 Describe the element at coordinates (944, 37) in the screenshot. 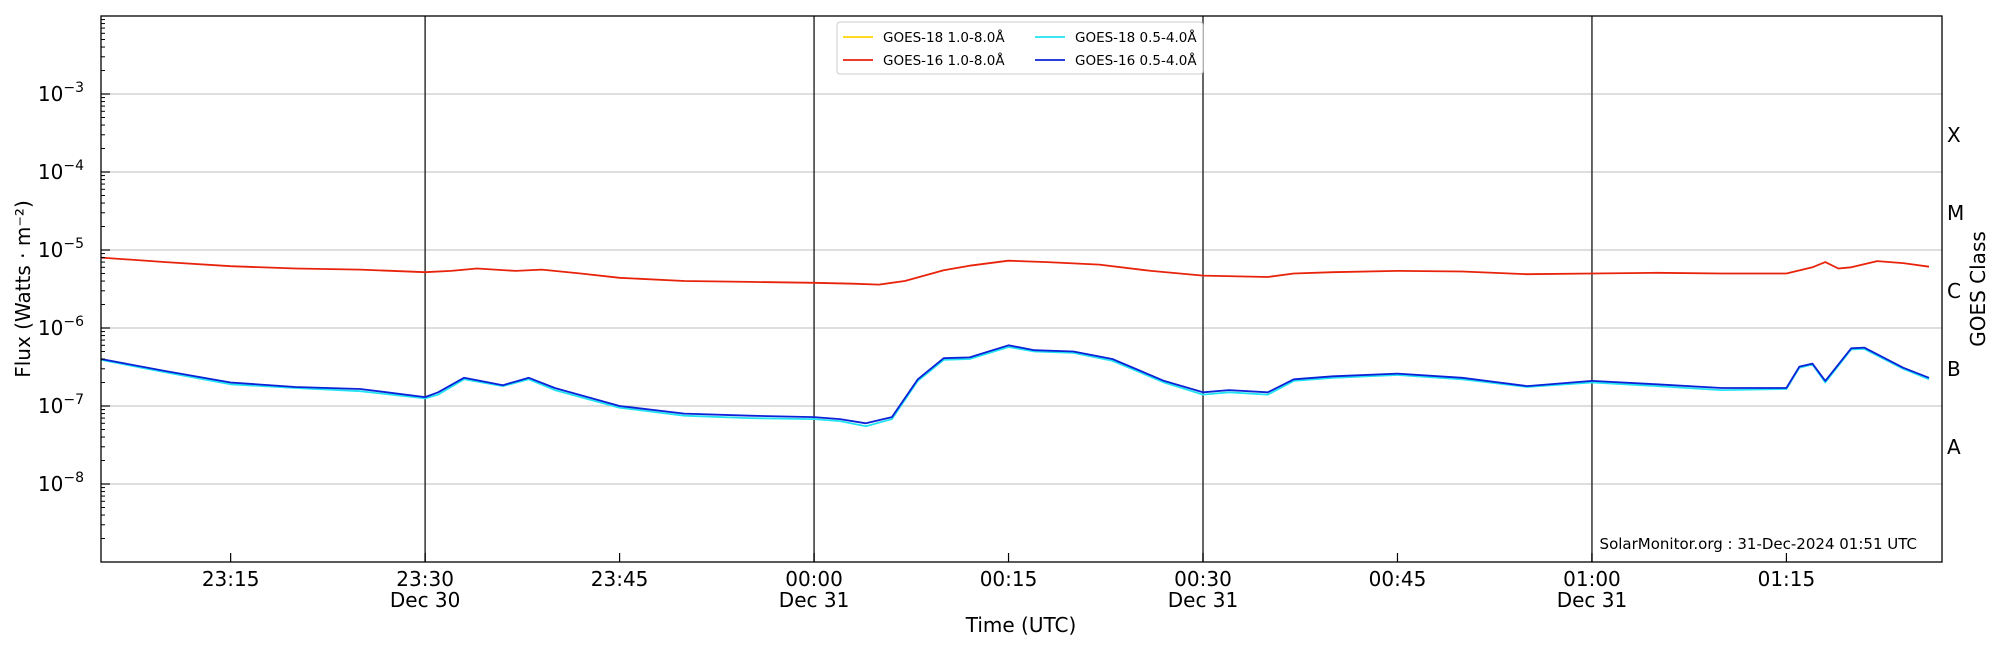

I see `legend-entry-label: GOES-18 1.0-8.0Å` at that location.